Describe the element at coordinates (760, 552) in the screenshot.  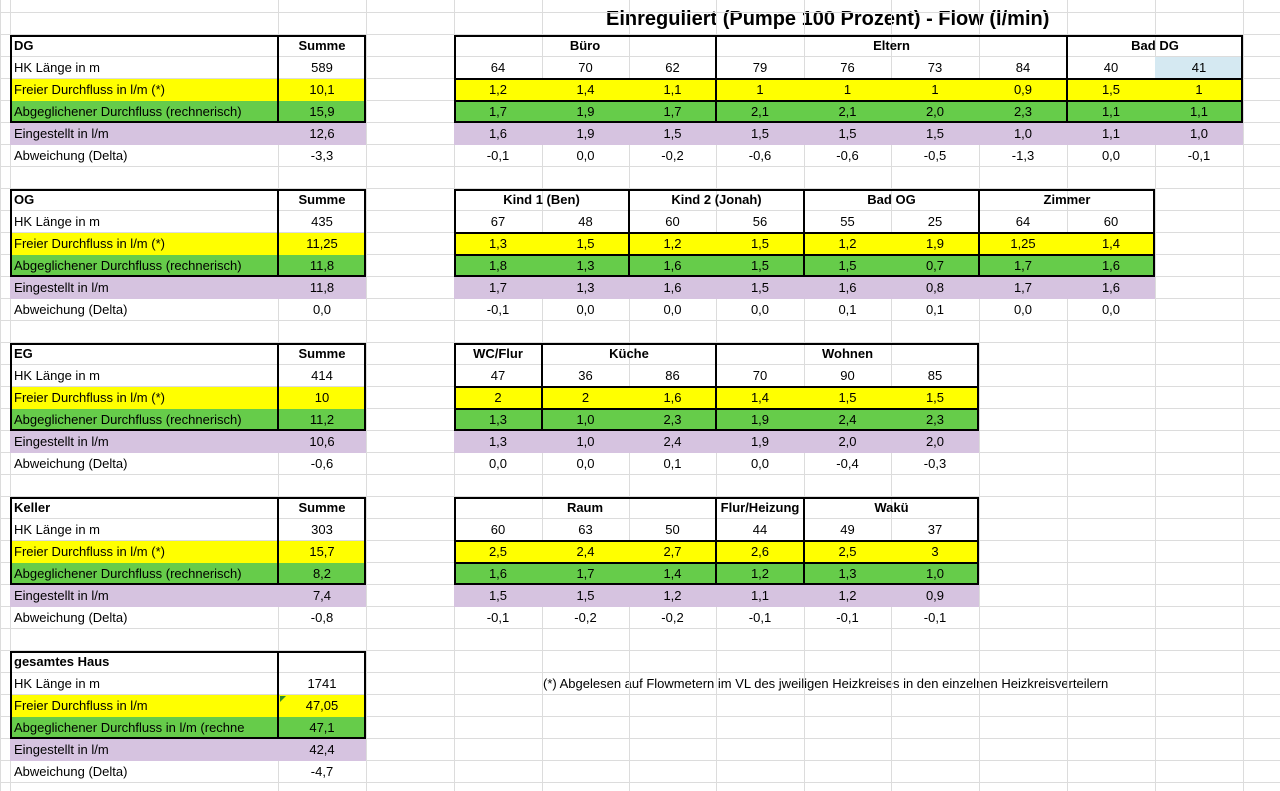
I see `value-cell: 2,6` at that location.